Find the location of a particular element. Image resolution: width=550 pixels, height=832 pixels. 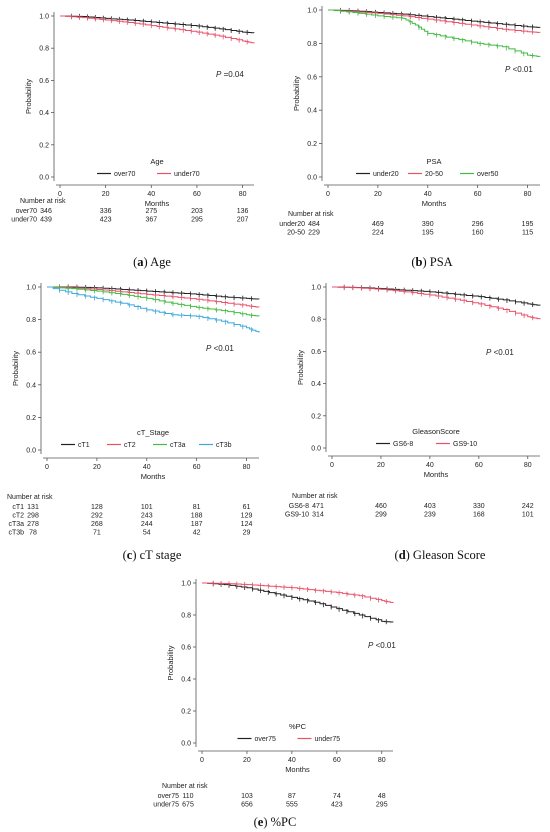

risk-value: 330 is located at coordinates (479, 506).